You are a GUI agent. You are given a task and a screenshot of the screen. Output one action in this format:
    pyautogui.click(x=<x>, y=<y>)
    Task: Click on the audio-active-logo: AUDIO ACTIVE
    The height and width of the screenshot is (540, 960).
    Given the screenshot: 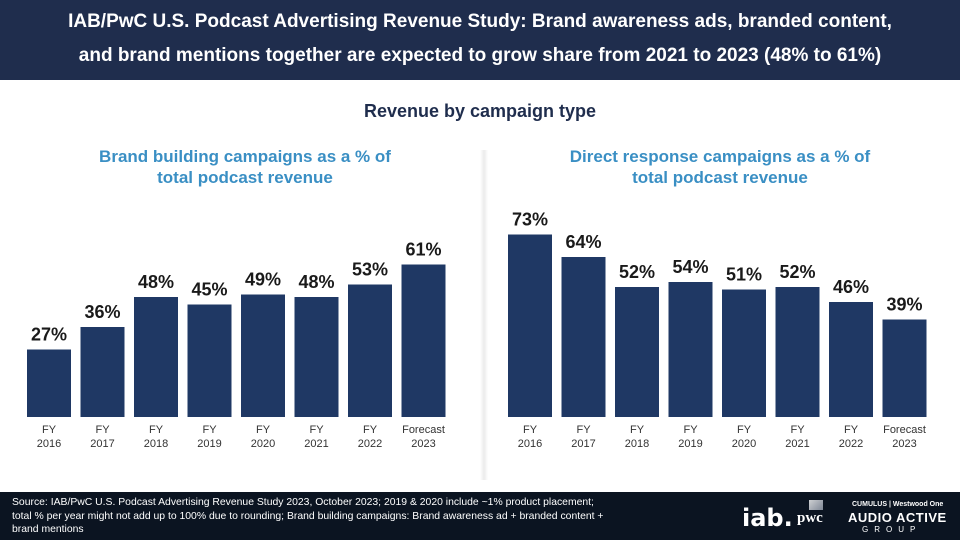 What is the action you would take?
    pyautogui.click(x=897, y=517)
    